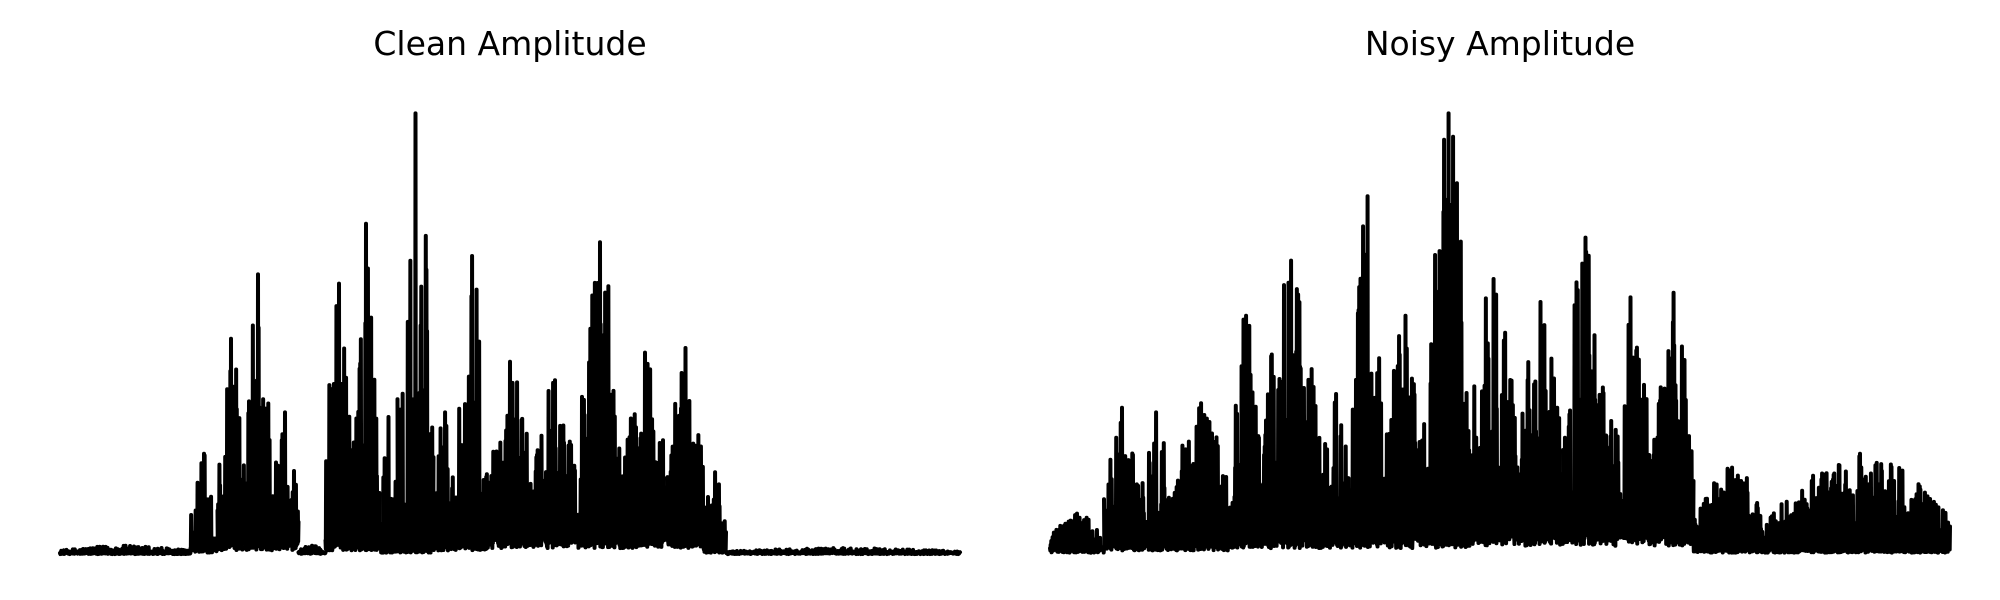 The height and width of the screenshot is (600, 2000). I want to click on chart-title: Noisy Amplitude, so click(1500, 43).